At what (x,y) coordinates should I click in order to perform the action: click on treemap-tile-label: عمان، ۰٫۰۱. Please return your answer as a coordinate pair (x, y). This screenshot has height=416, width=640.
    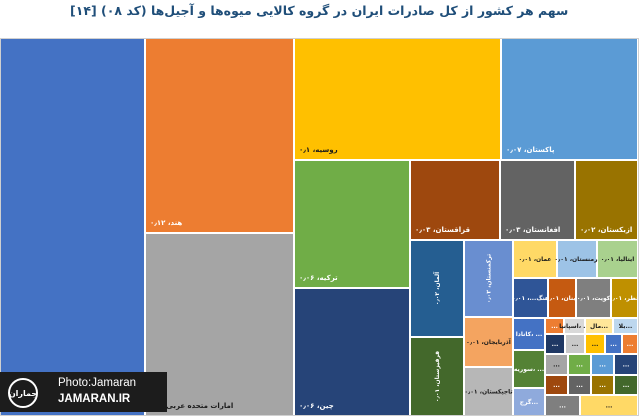
    Looking at the image, I should click on (534, 259).